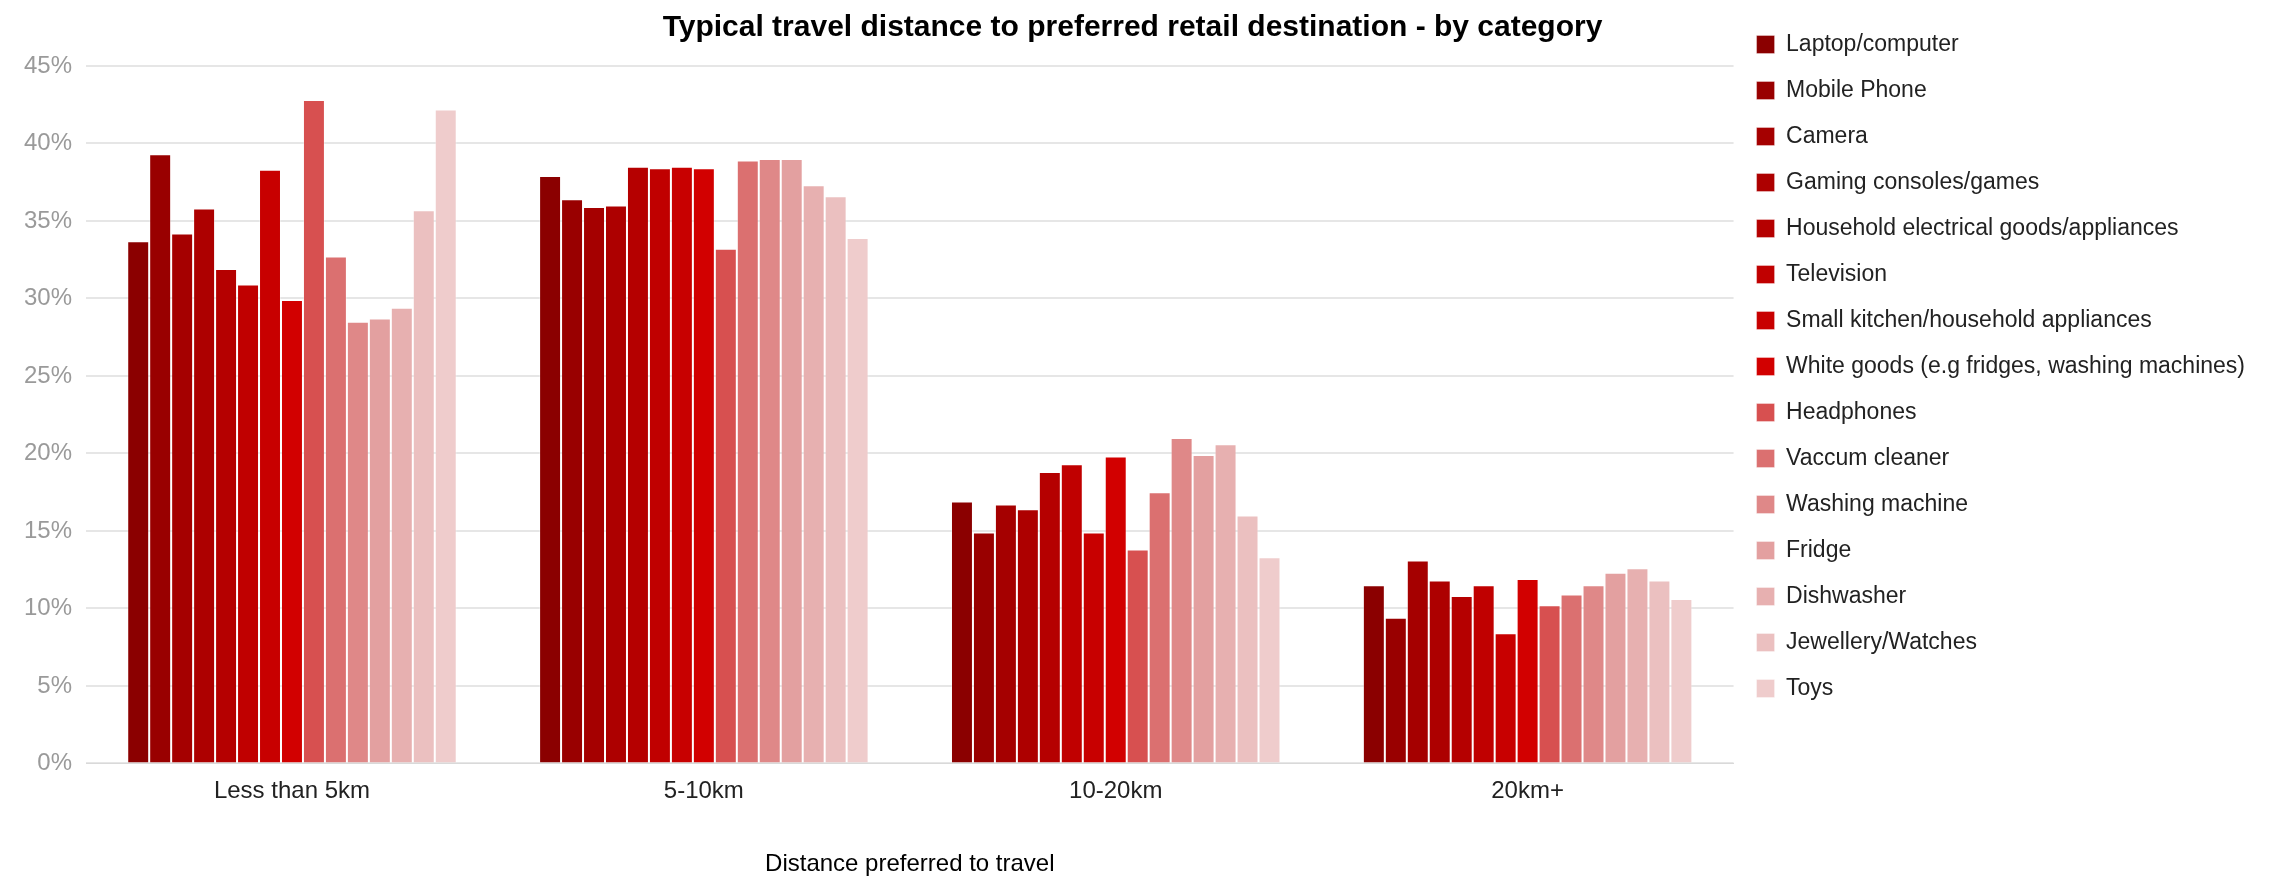  What do you see at coordinates (1881, 640) in the screenshot?
I see `legend-label: Jewellery/Watches` at bounding box center [1881, 640].